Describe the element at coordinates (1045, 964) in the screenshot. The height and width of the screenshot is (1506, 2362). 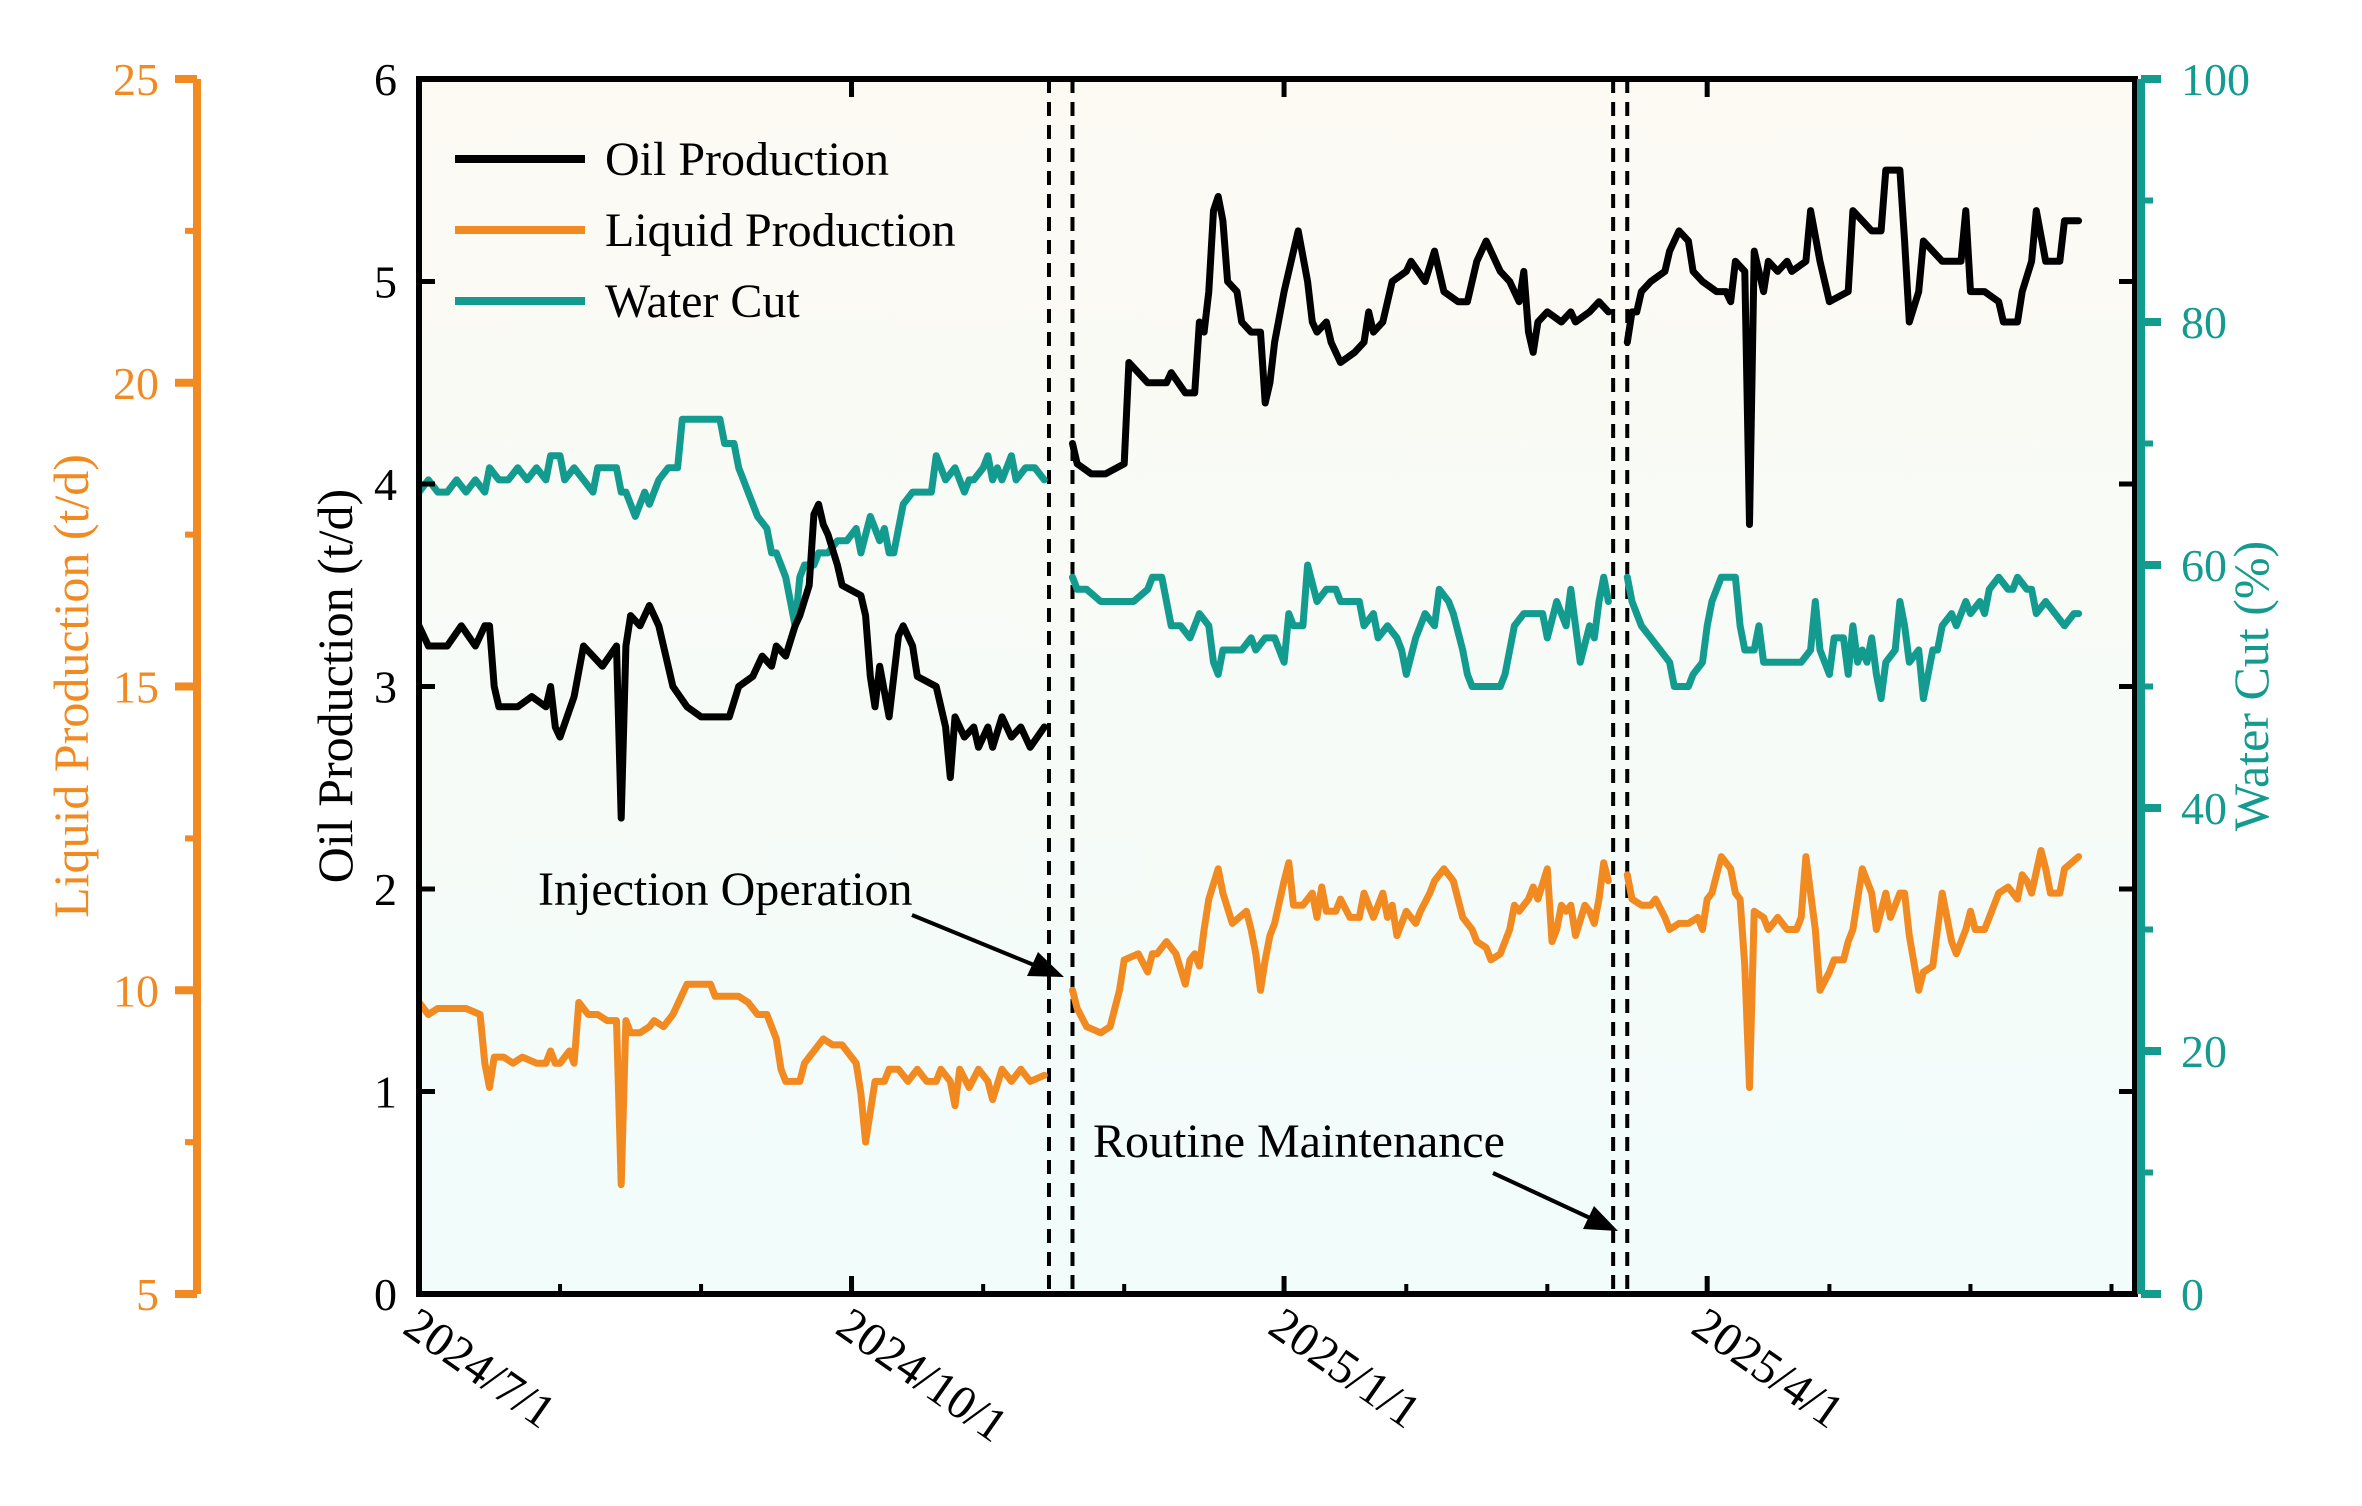
I see `annotation-injection-arrowhead` at that location.